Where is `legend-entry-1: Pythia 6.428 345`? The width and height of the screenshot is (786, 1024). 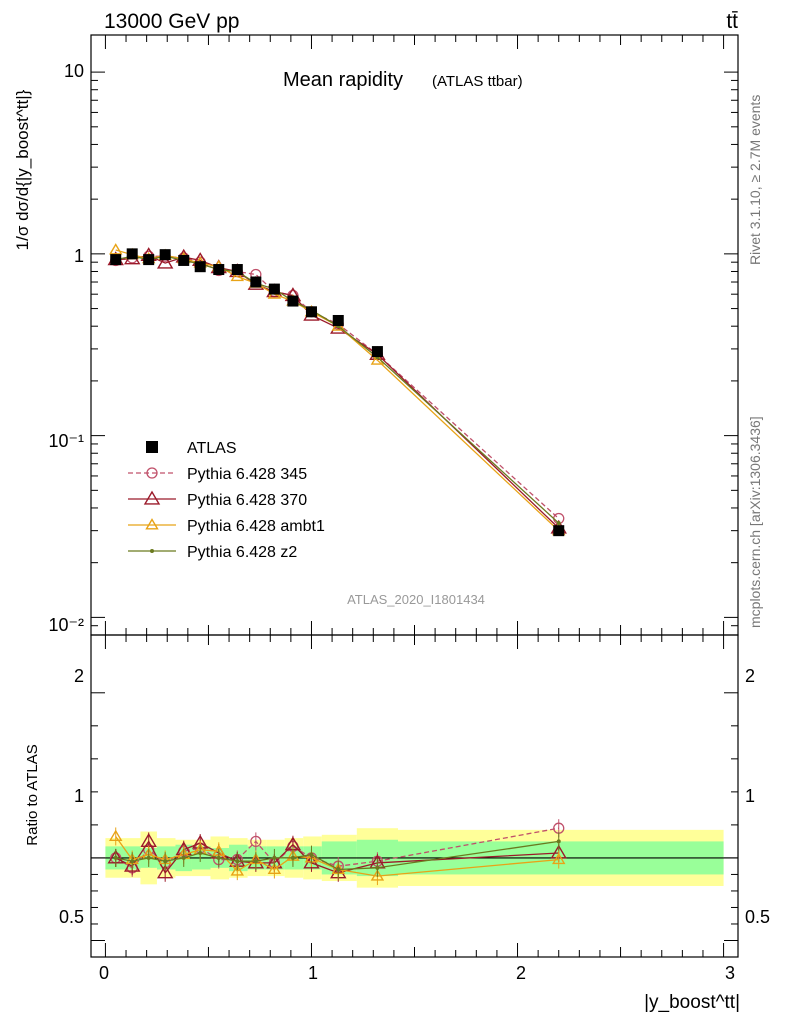 legend-entry-1: Pythia 6.428 345 is located at coordinates (217, 474).